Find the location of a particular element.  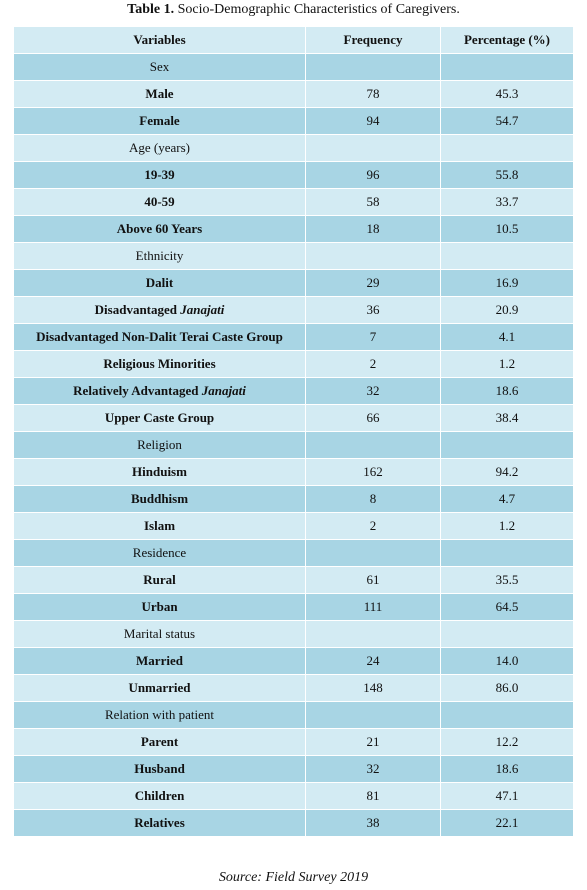

table-label: Table 1. is located at coordinates (151, 9).